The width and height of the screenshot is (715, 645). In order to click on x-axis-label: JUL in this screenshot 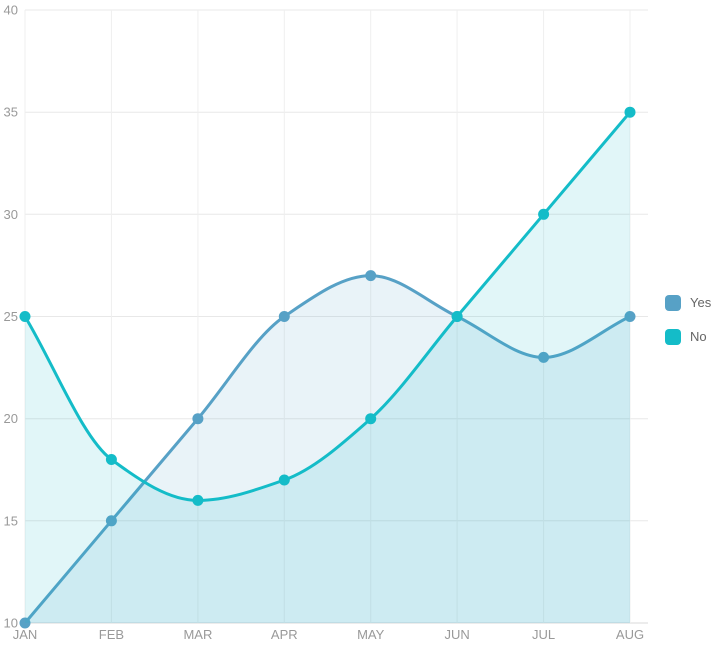, I will do `click(543, 634)`.